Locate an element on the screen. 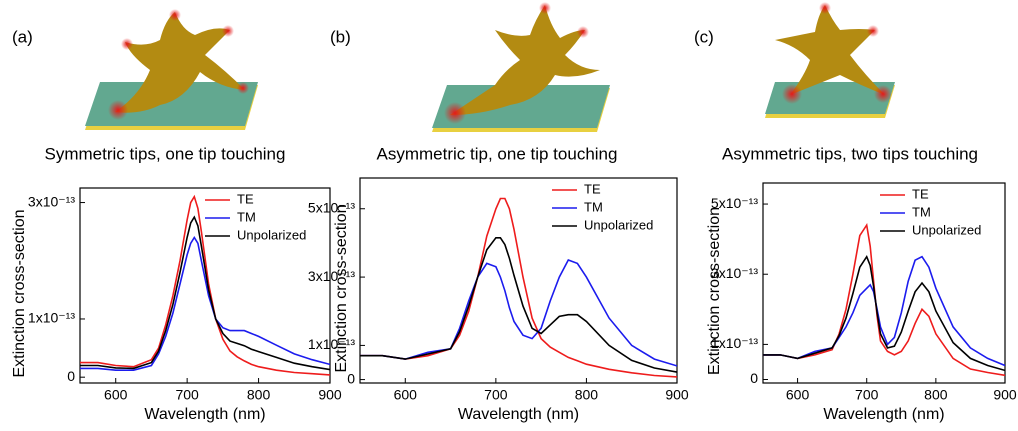 This screenshot has width=1018, height=431. caption: Asymmetric tip, one tip touching is located at coordinates (497, 153).